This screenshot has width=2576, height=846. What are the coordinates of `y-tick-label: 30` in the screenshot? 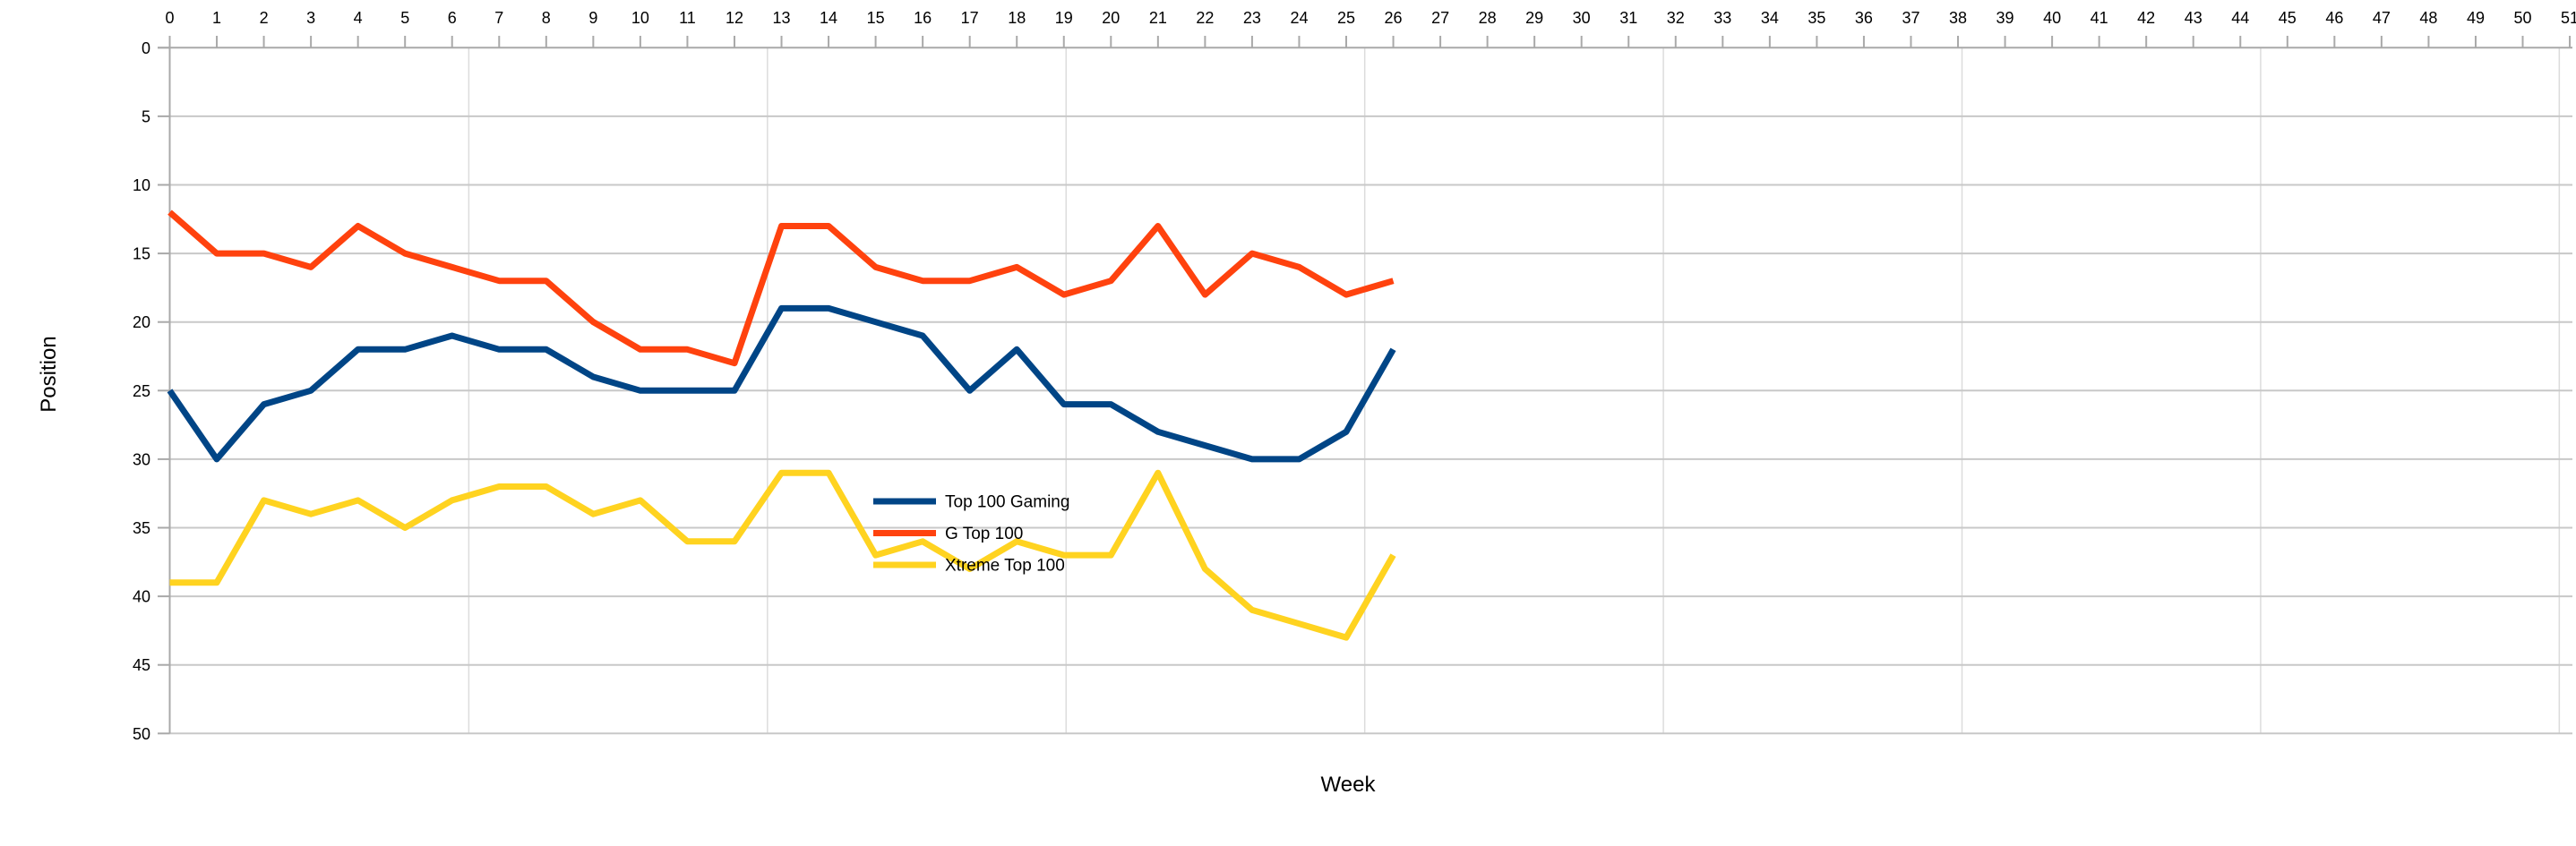 It's located at (141, 459).